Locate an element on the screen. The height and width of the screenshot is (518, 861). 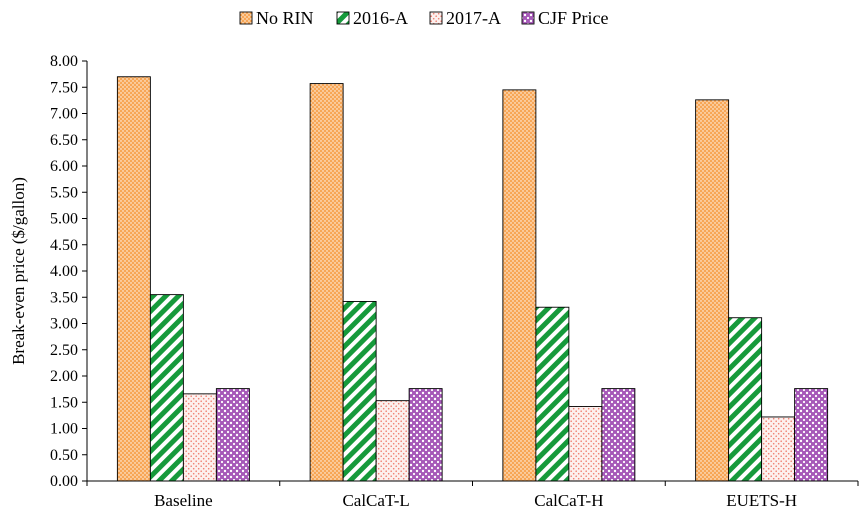
y-tick-label: 4.00 is located at coordinates (64, 271).